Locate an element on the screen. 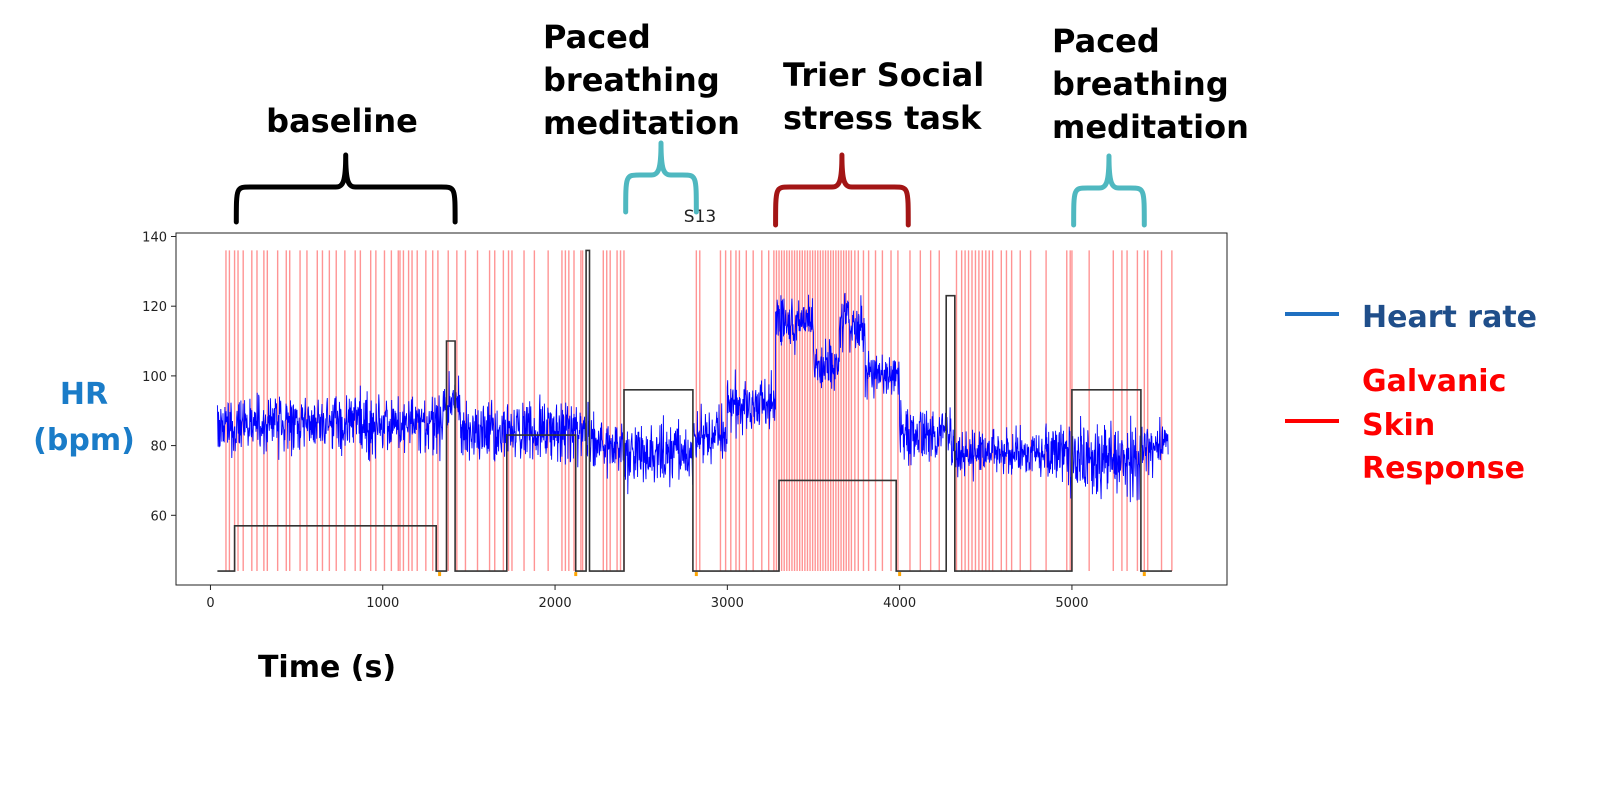 The image size is (1617, 787). y-axis-label: HR (bpm) is located at coordinates (84, 417).